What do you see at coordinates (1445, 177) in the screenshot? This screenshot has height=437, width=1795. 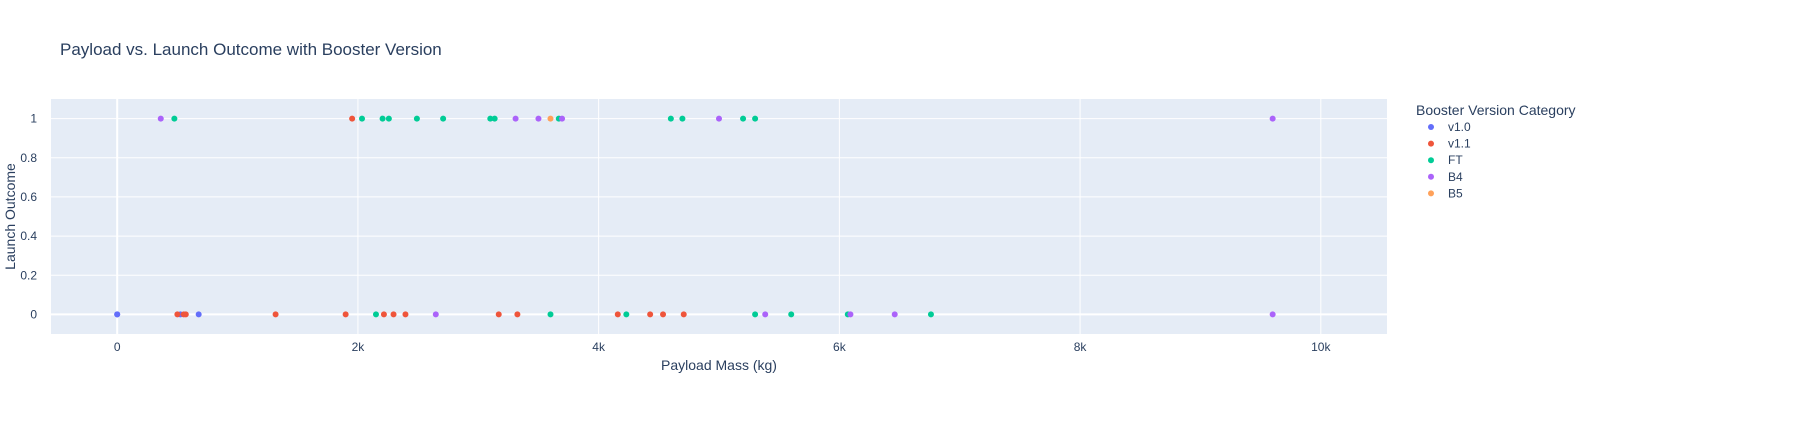 I see `legend-item-B4: B4` at bounding box center [1445, 177].